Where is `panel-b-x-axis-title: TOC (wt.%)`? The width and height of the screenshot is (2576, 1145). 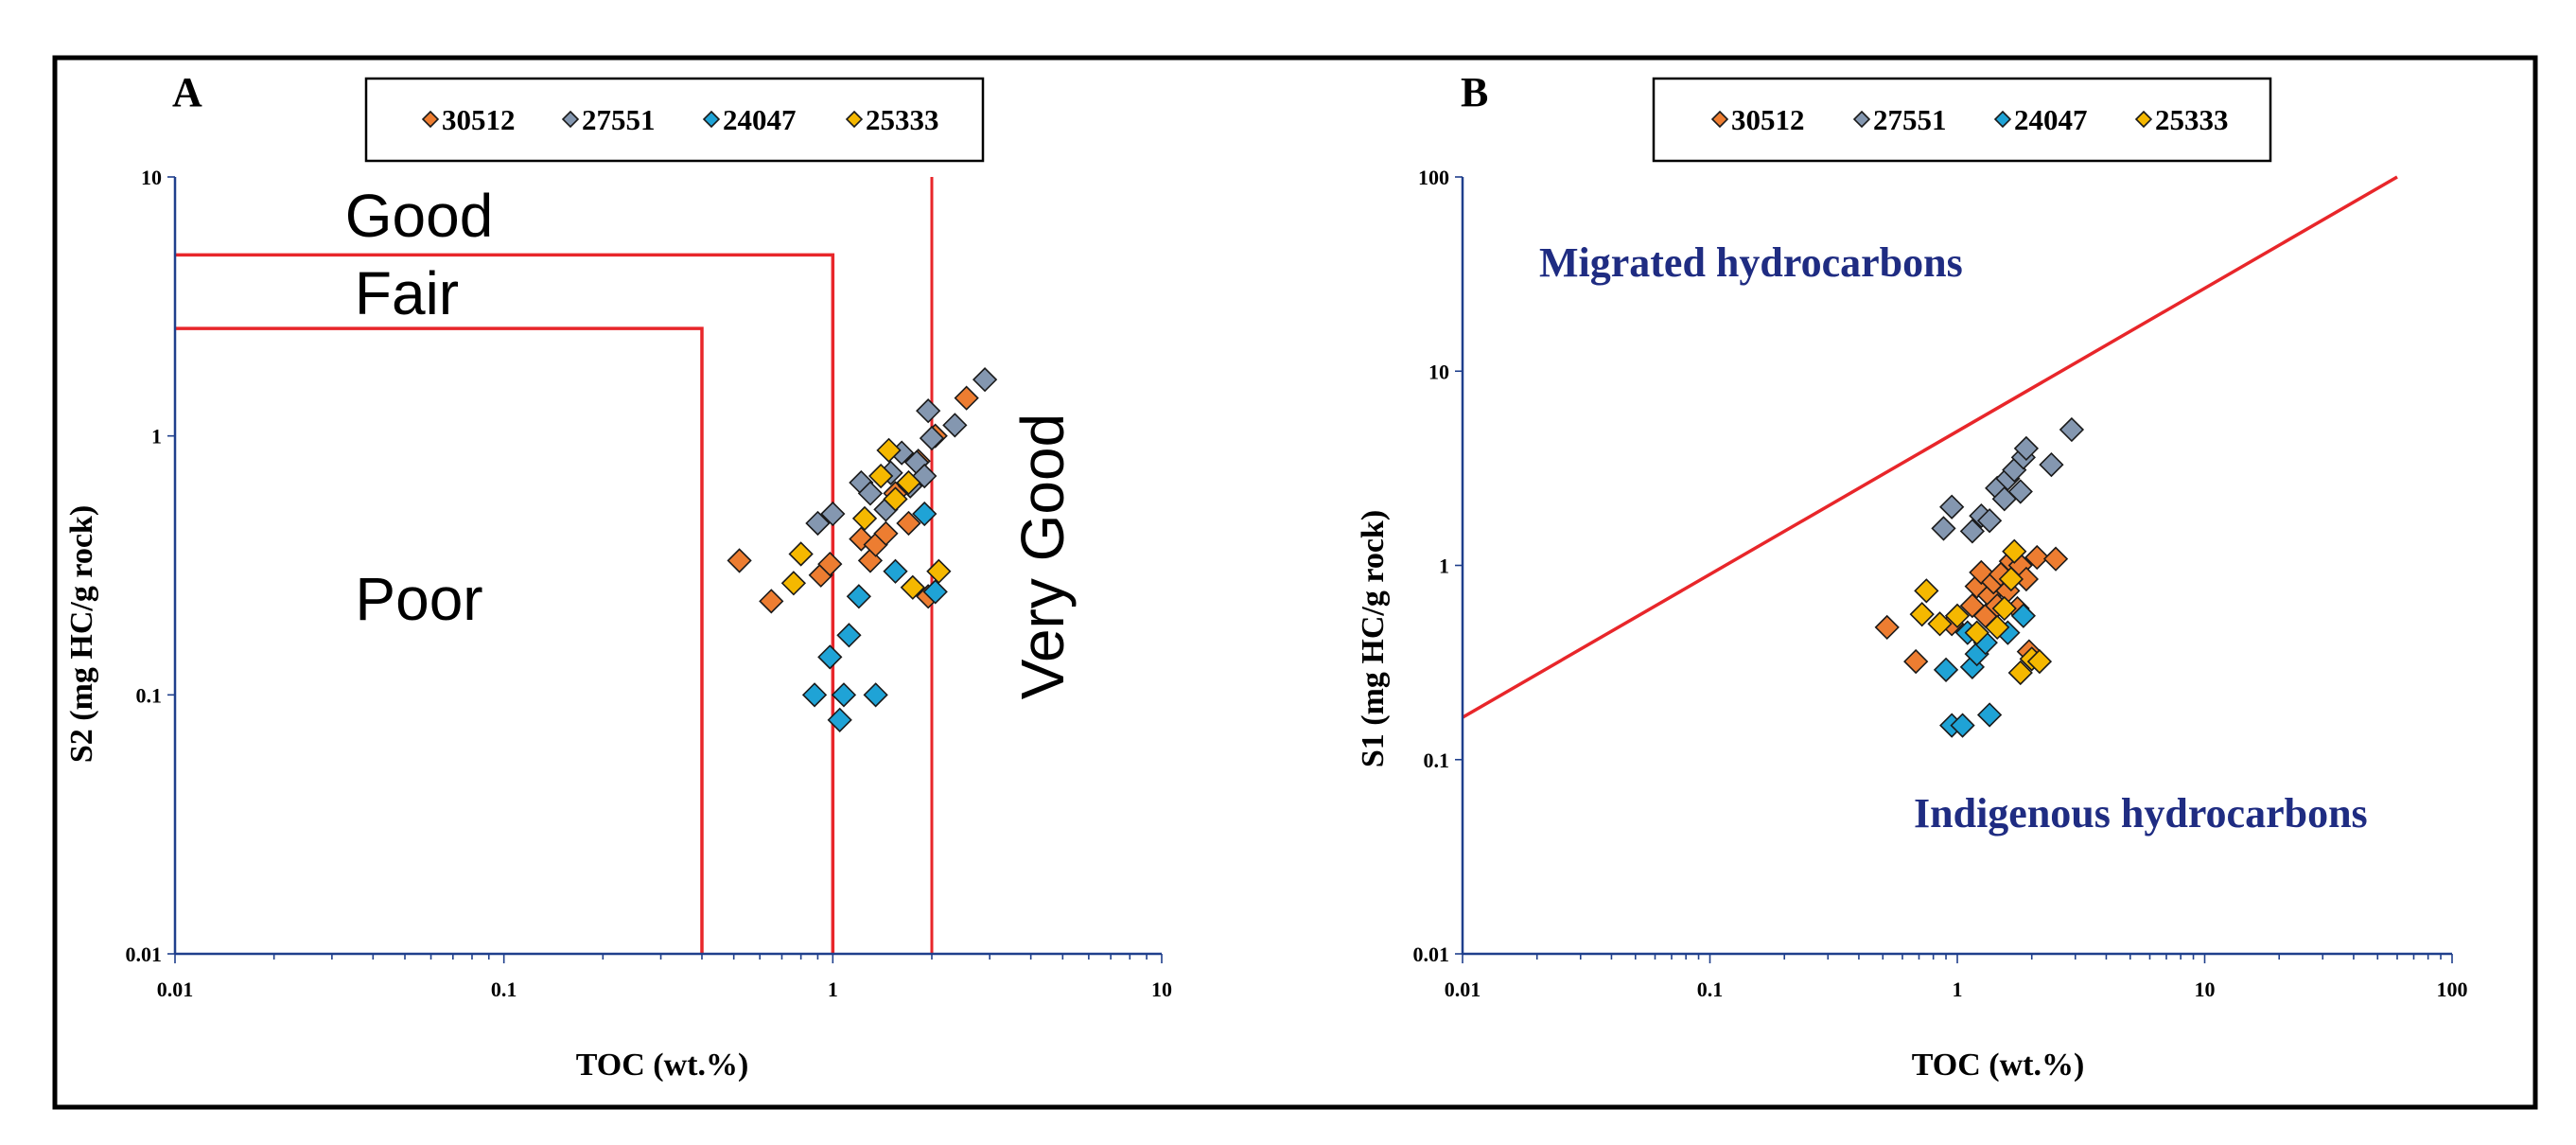 panel-b-x-axis-title: TOC (wt.%) is located at coordinates (1999, 1065).